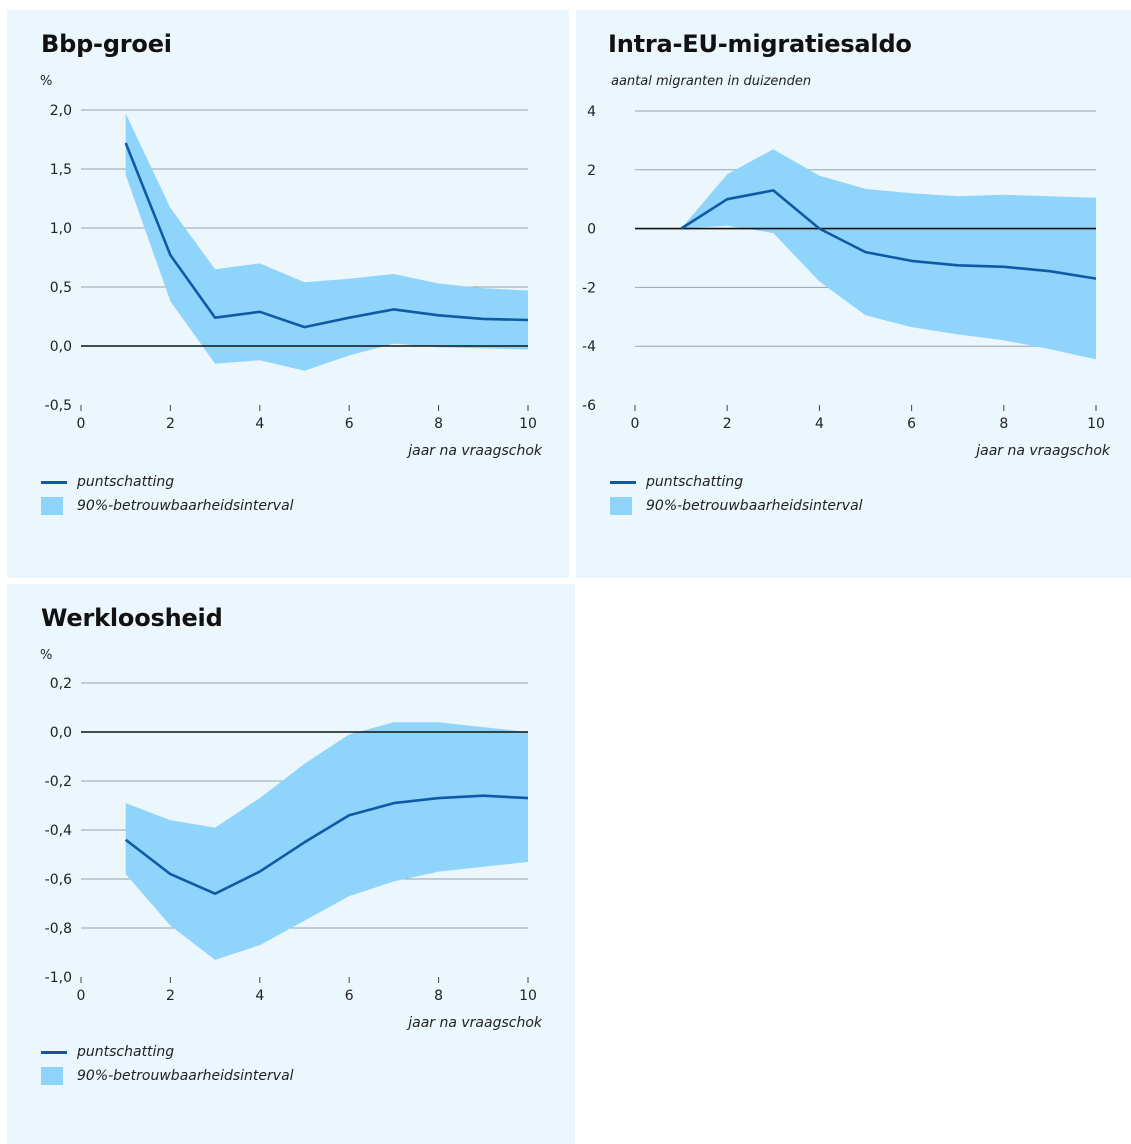  I want to click on y-tick-label: 1,5, so click(61, 170).